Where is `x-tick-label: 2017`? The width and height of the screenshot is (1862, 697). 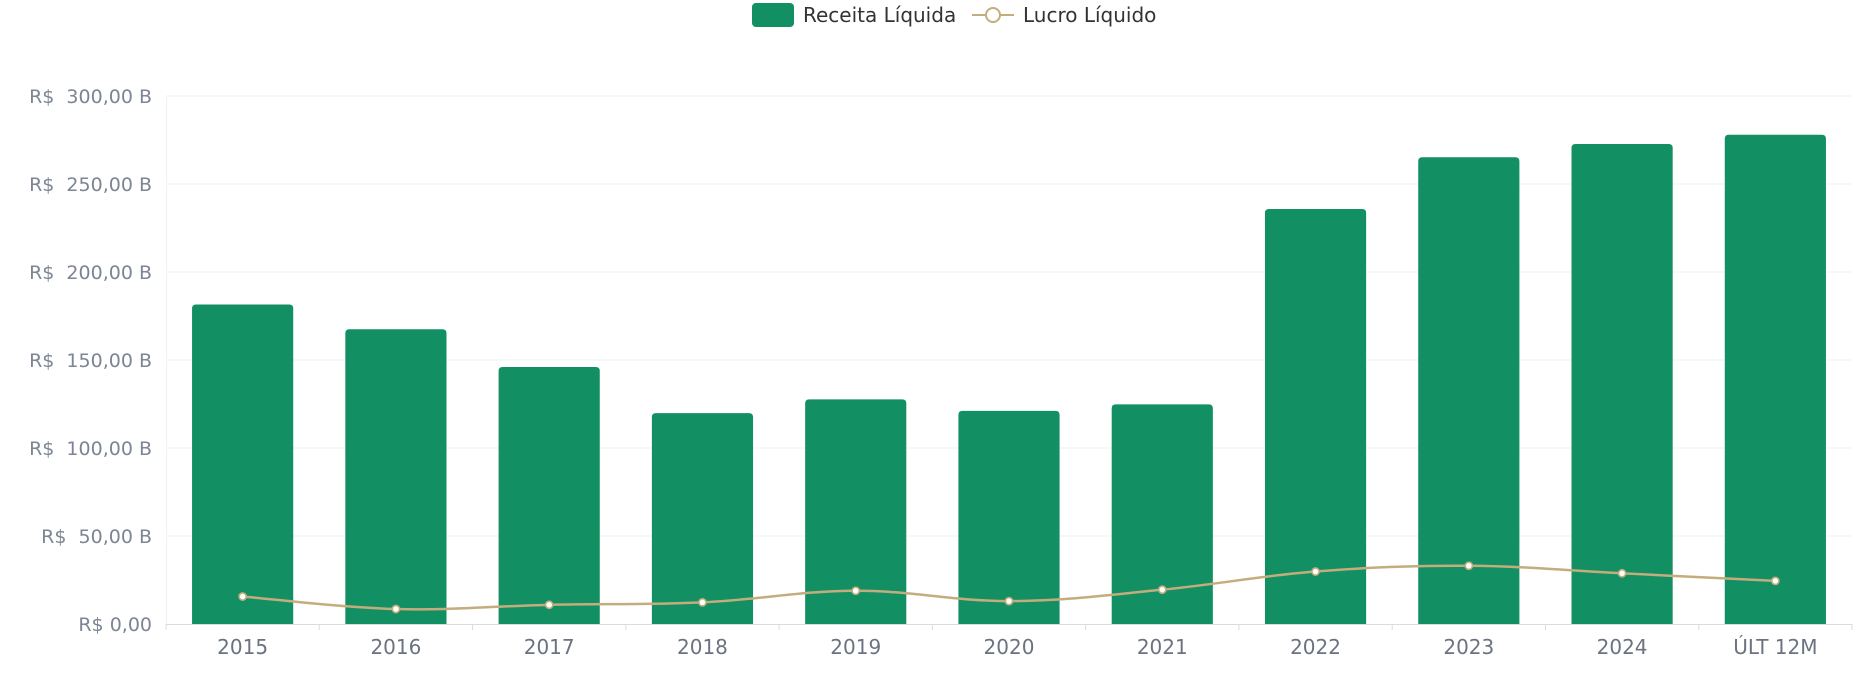 x-tick-label: 2017 is located at coordinates (549, 647).